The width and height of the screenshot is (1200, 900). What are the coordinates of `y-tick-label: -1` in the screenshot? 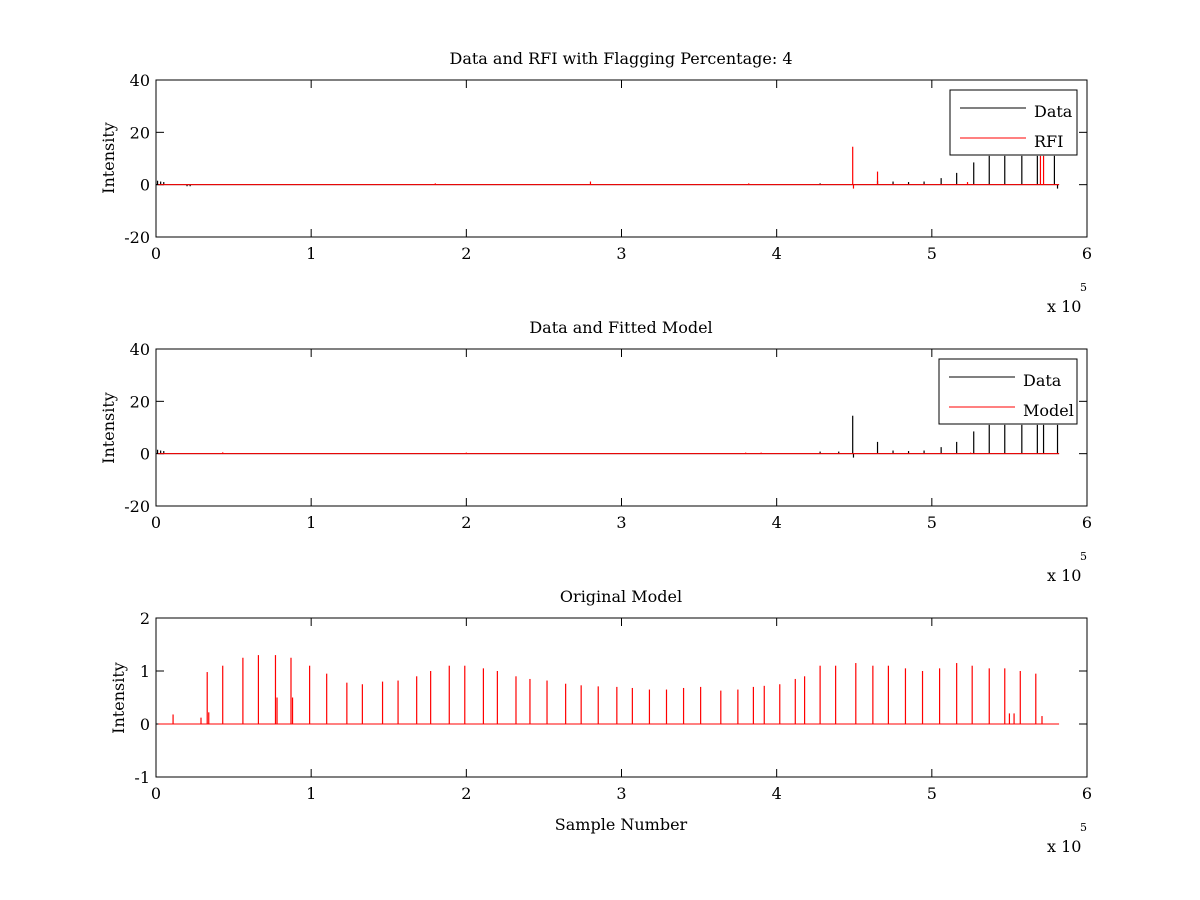 It's located at (142, 777).